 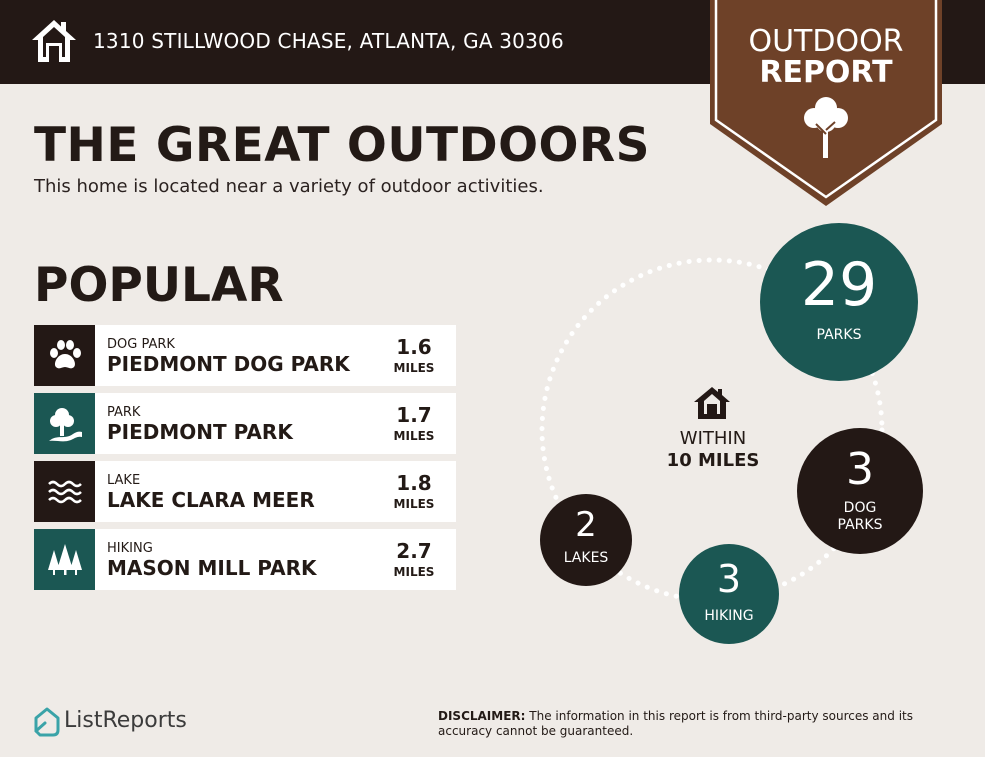 I want to click on stat-label: HIKING, so click(x=729, y=616).